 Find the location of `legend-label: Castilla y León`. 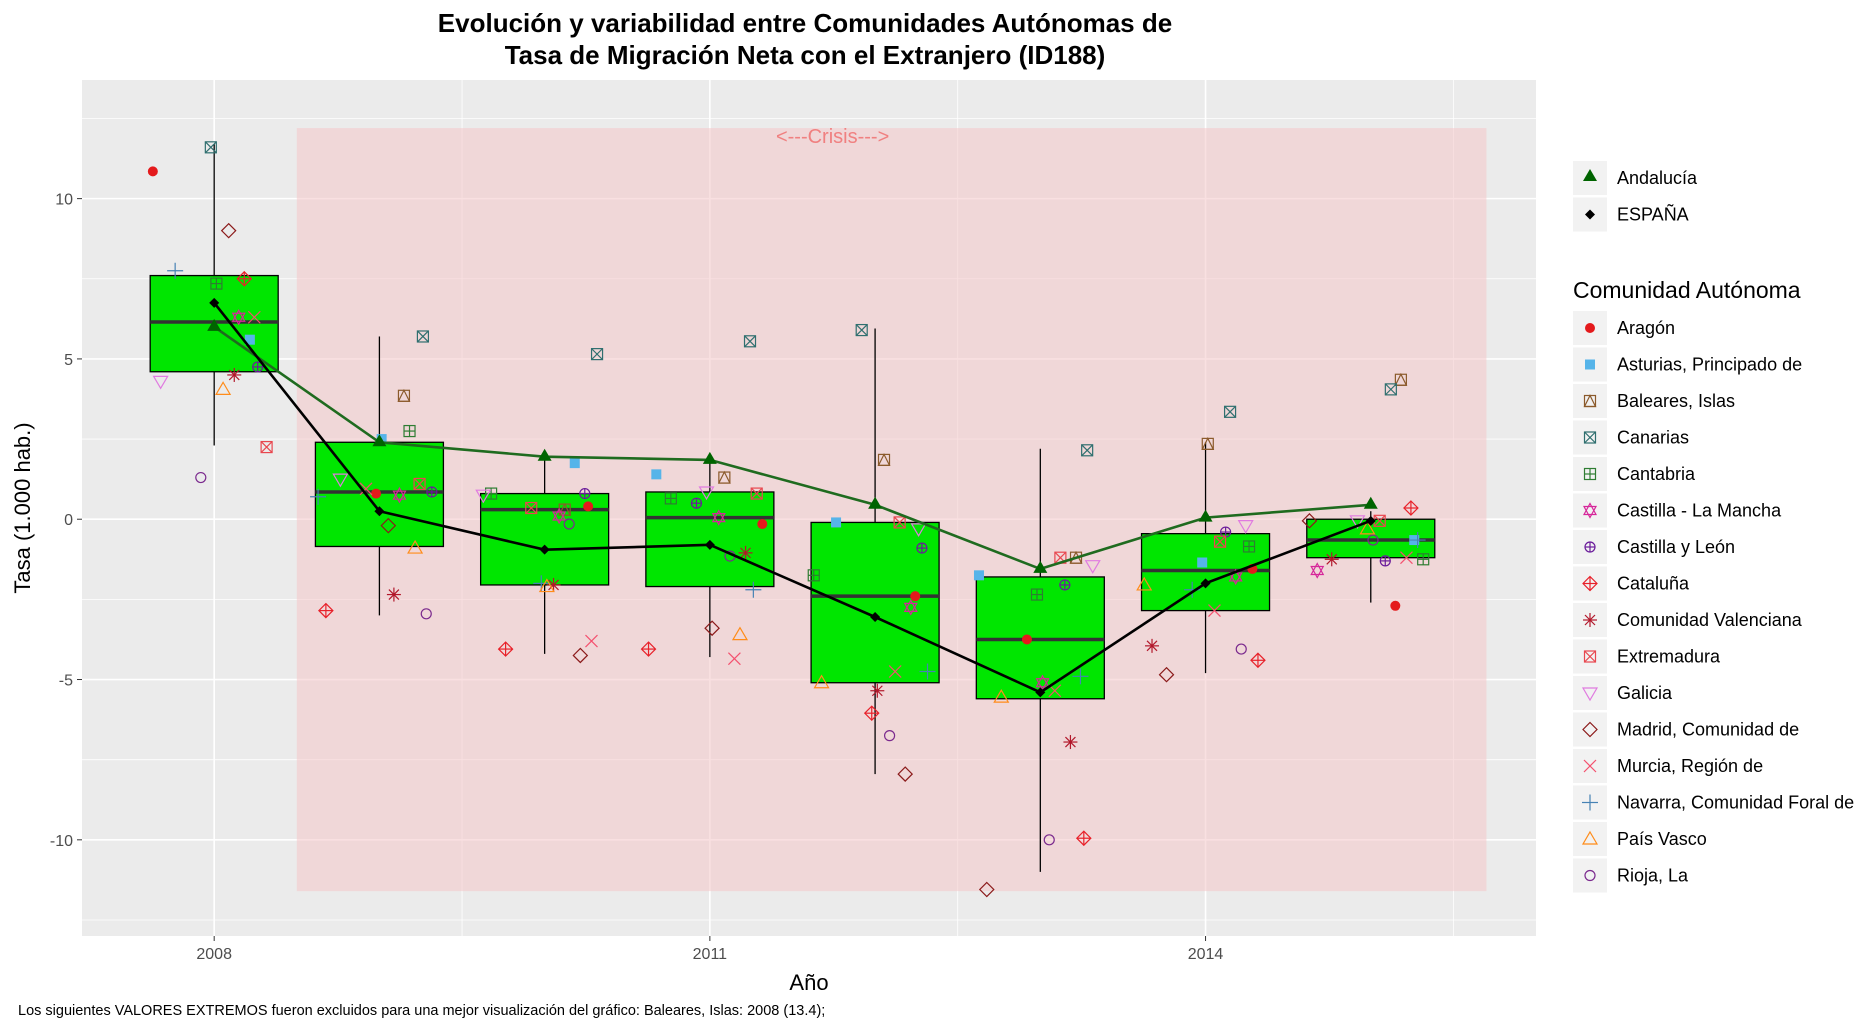

legend-label: Castilla y León is located at coordinates (1676, 547).